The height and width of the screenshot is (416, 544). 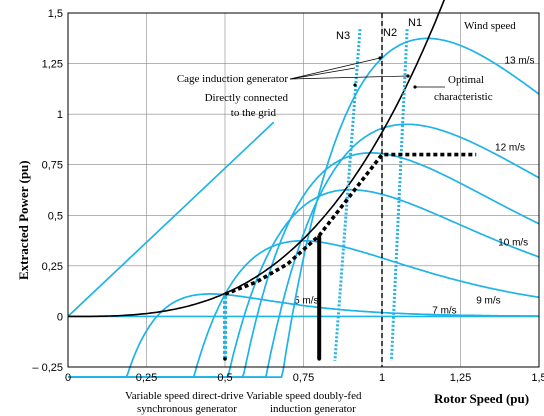 I want to click on cage-annotation-line1: Cage induction generator, so click(x=233, y=79).